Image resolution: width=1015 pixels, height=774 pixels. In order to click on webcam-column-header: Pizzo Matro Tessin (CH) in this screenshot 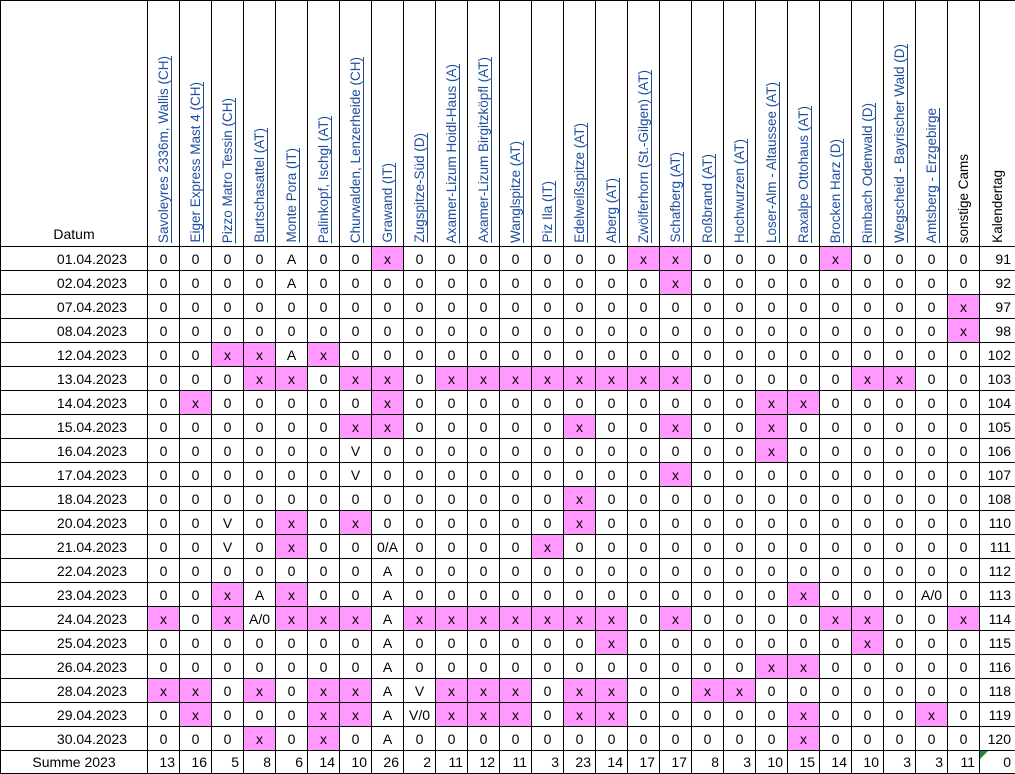, I will do `click(228, 124)`.